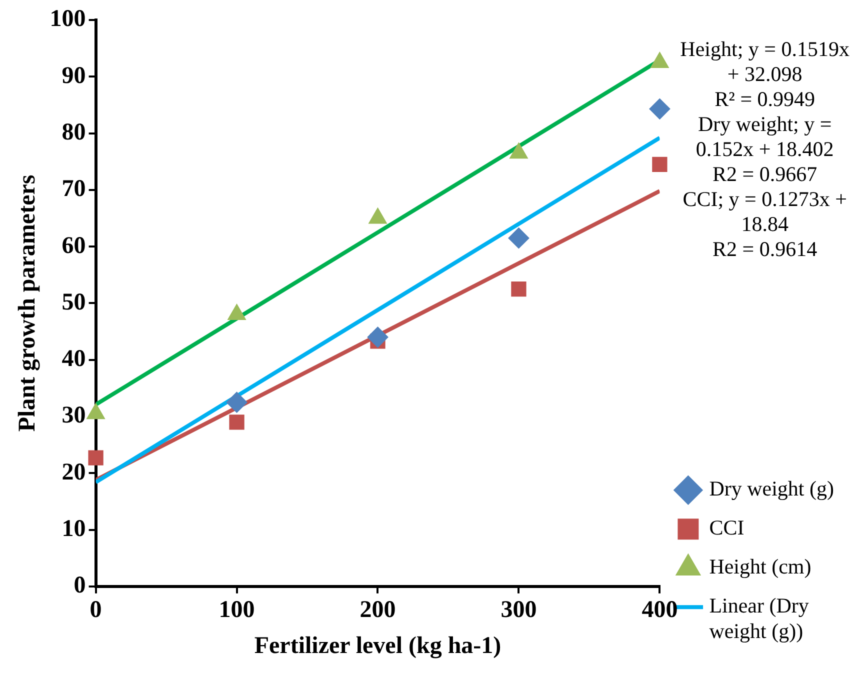  Describe the element at coordinates (74, 529) in the screenshot. I see `y-tick-label: 10` at that location.